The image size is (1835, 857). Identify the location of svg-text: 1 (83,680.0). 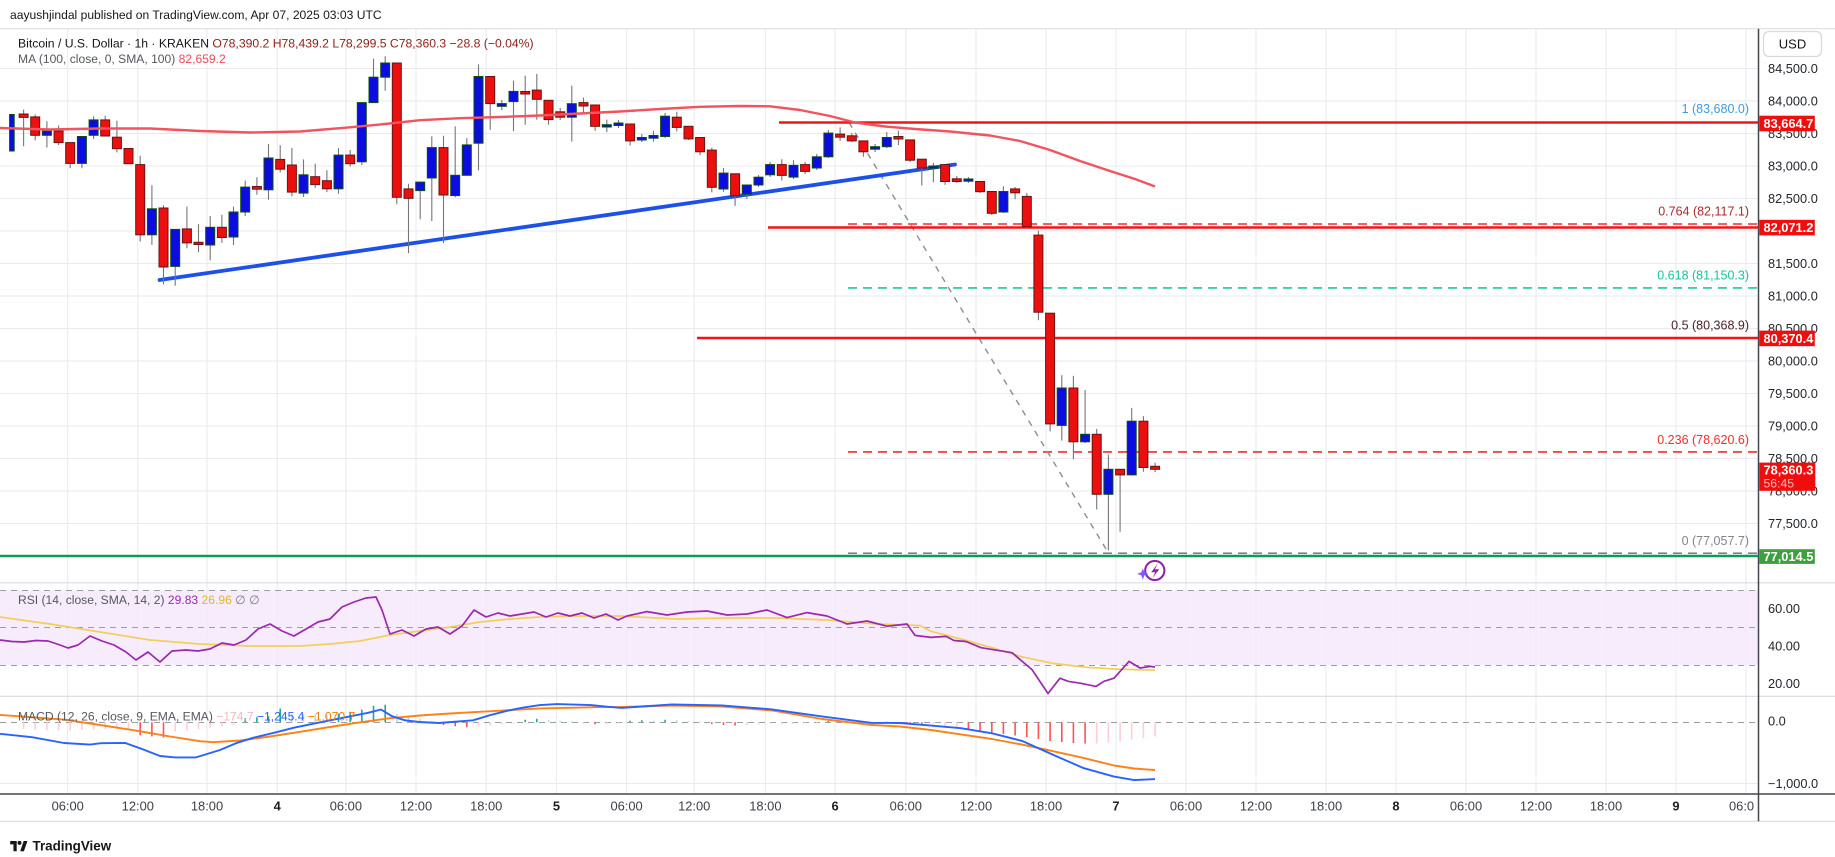
(1715, 109).